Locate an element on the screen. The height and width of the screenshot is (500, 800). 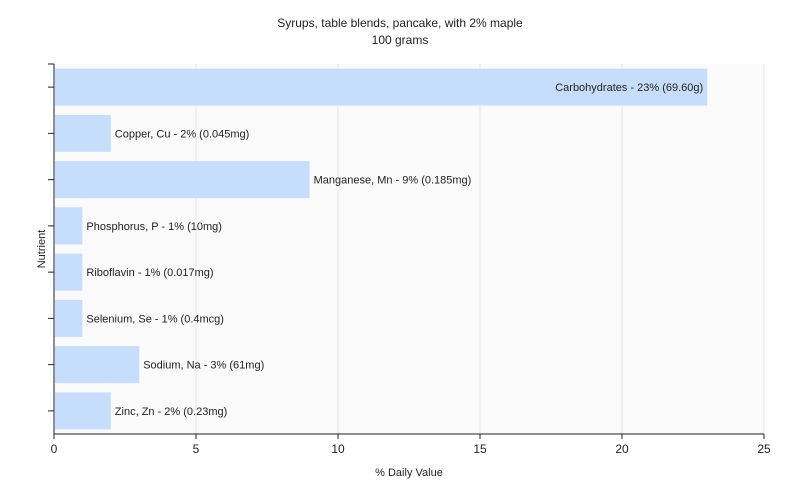
x-tick-label: 20 is located at coordinates (622, 449).